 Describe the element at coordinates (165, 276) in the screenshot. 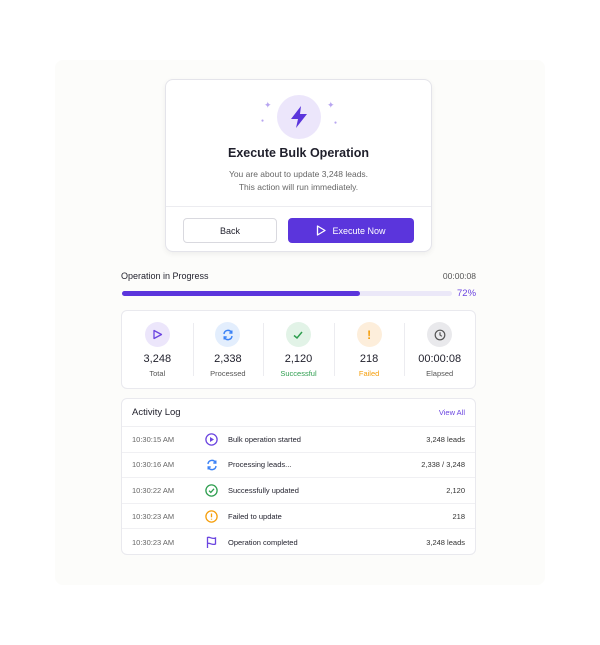

I see `progress-title: Operation in Progress` at that location.